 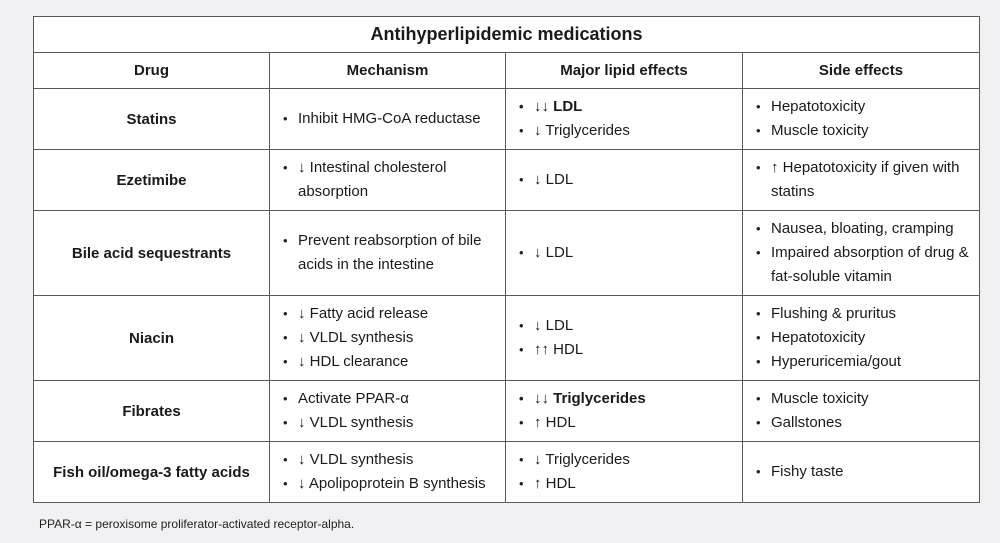 What do you see at coordinates (390, 314) in the screenshot?
I see `mechanism-item: ↓ Fatty acid release` at bounding box center [390, 314].